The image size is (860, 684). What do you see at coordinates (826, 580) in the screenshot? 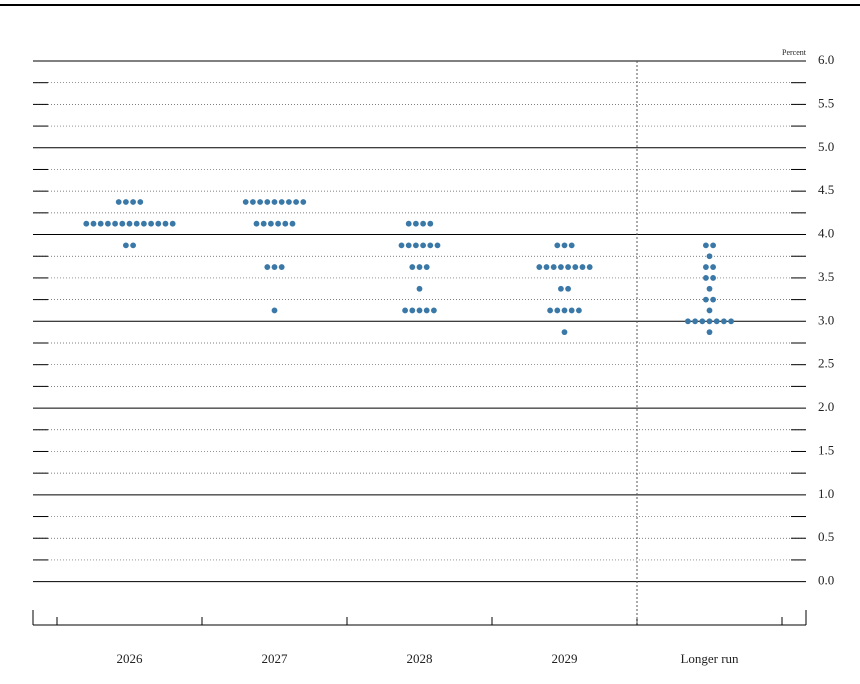
I see `y-tick-label: 0.0` at bounding box center [826, 580].